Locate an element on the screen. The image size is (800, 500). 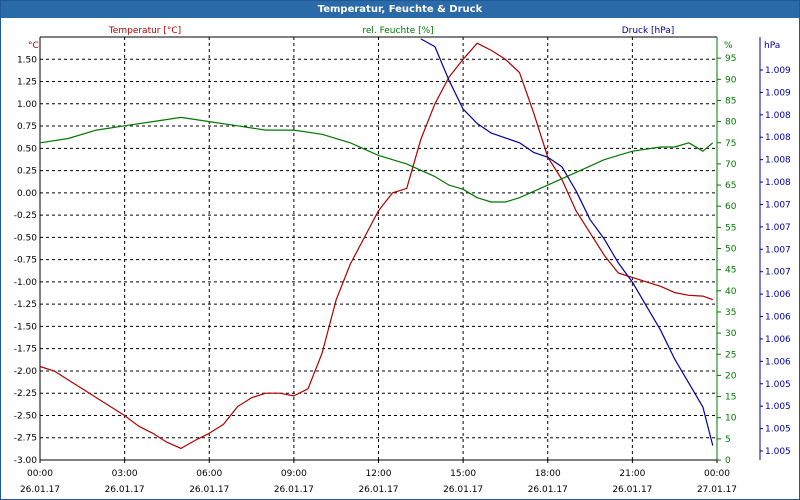
temperature-tick-label: -2.25 is located at coordinates (25, 394).